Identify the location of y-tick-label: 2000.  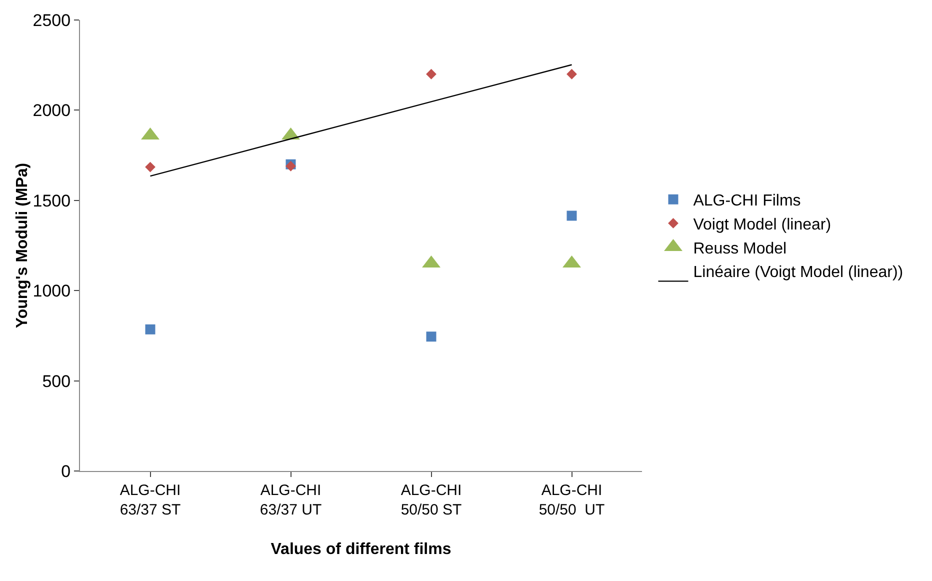
(51, 110).